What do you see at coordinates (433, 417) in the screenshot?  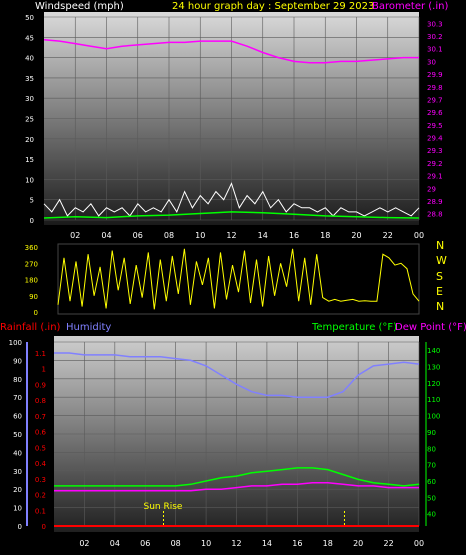 I see `temperature-tick-label: 100` at bounding box center [433, 417].